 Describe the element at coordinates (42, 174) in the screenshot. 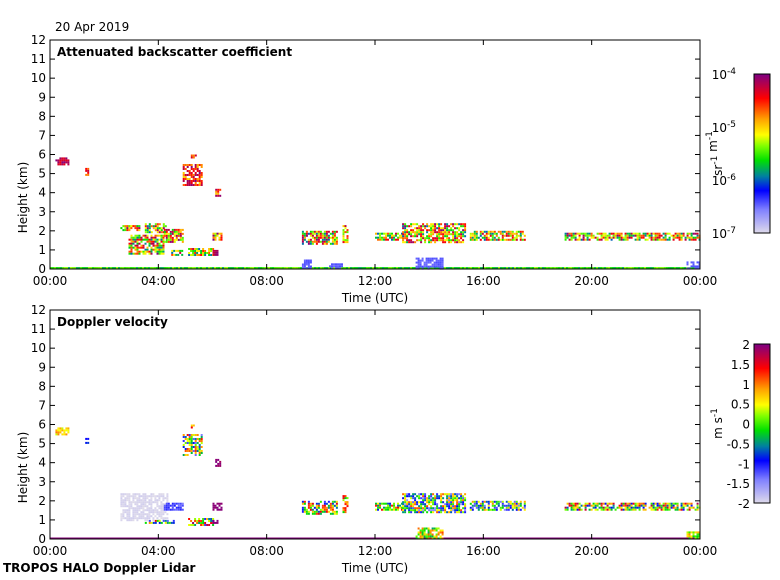

I see `y-tick-label: 5` at that location.